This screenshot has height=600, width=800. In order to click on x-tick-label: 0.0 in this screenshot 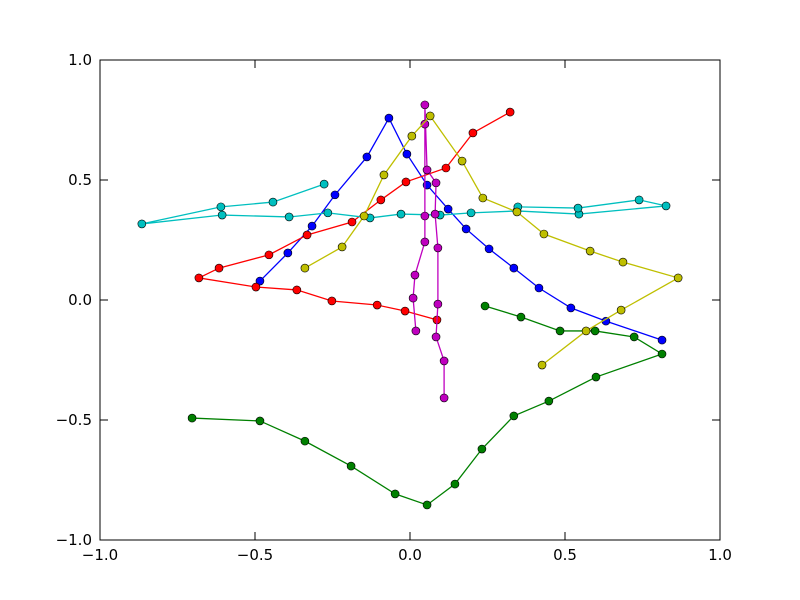, I will do `click(410, 555)`.